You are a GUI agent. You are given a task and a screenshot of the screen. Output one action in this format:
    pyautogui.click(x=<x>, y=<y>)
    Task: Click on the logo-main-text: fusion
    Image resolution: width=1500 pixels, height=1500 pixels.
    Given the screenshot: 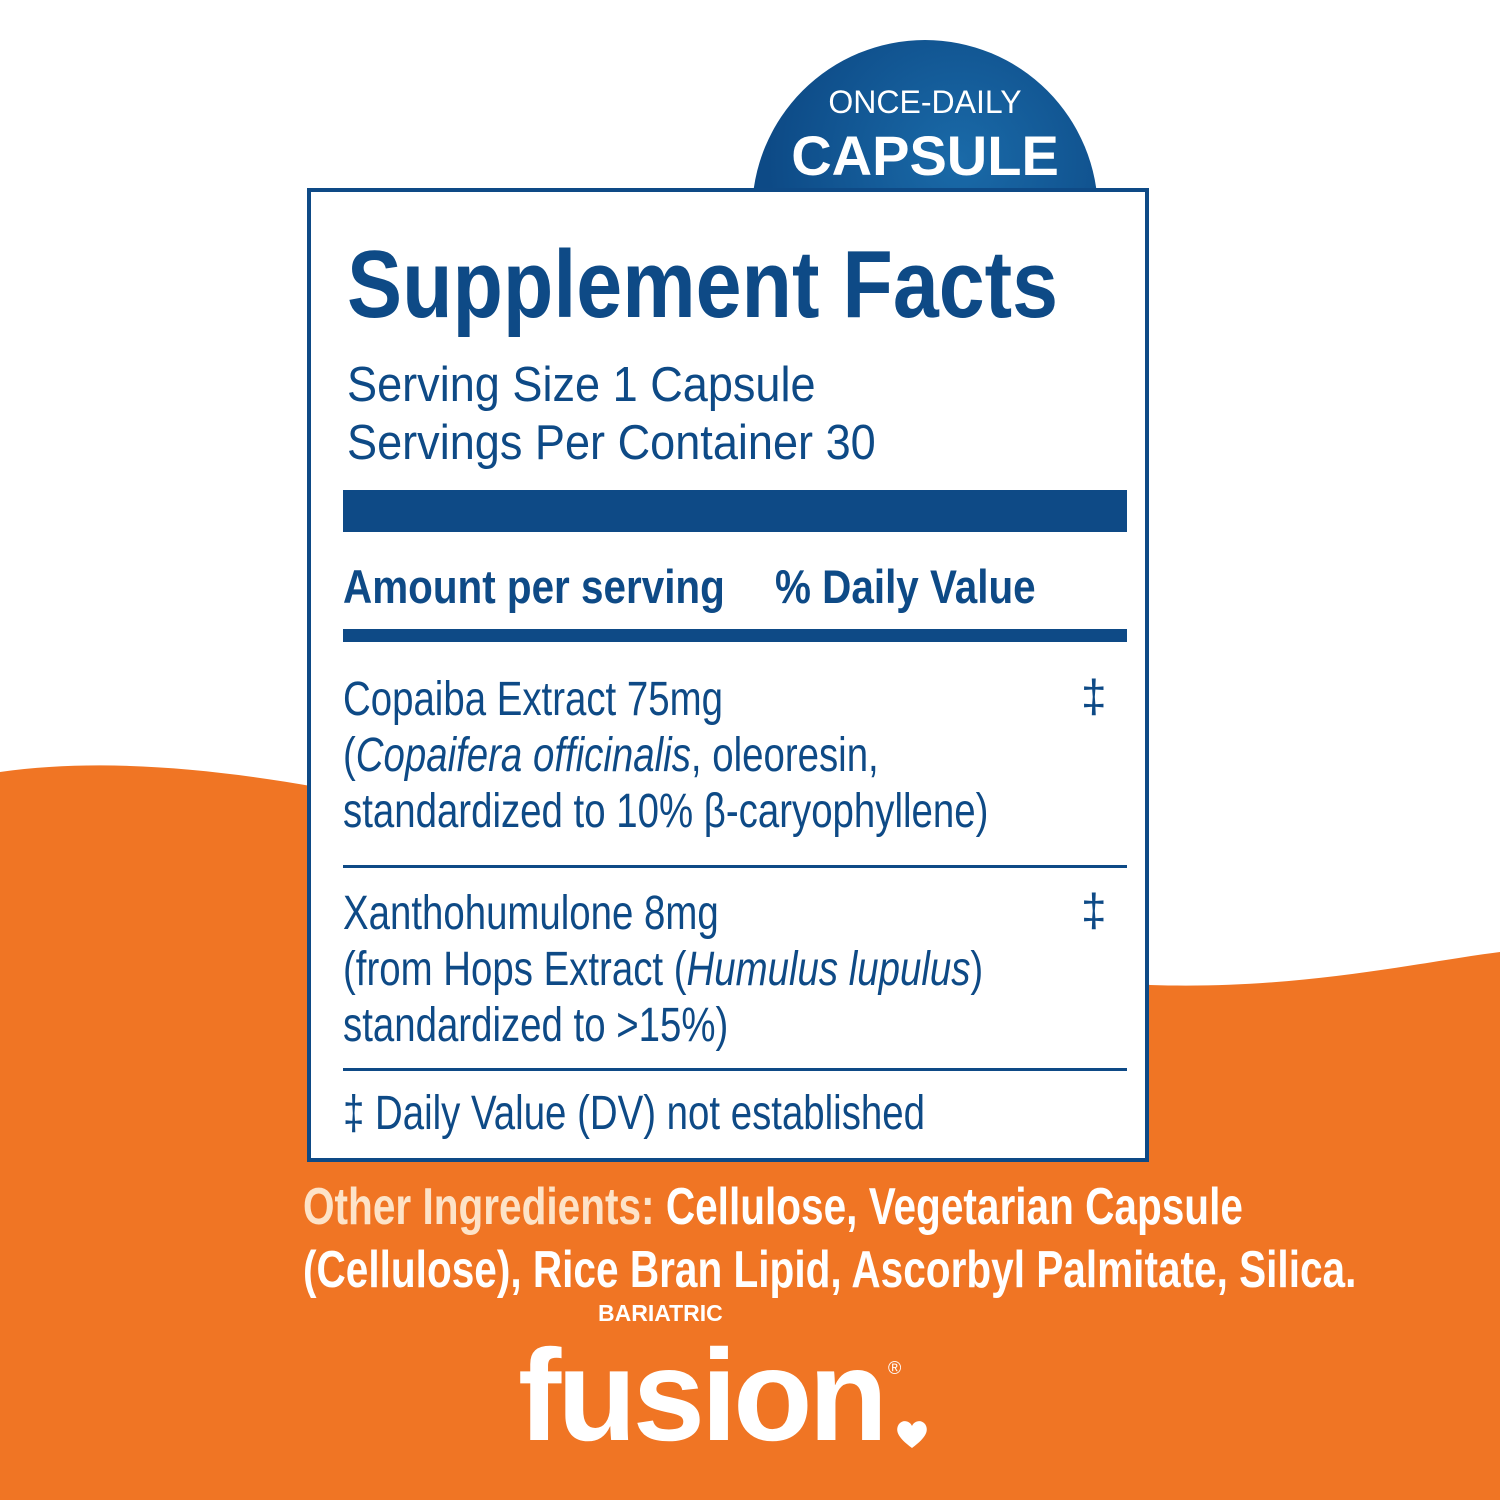 What is the action you would take?
    pyautogui.click(x=703, y=1395)
    